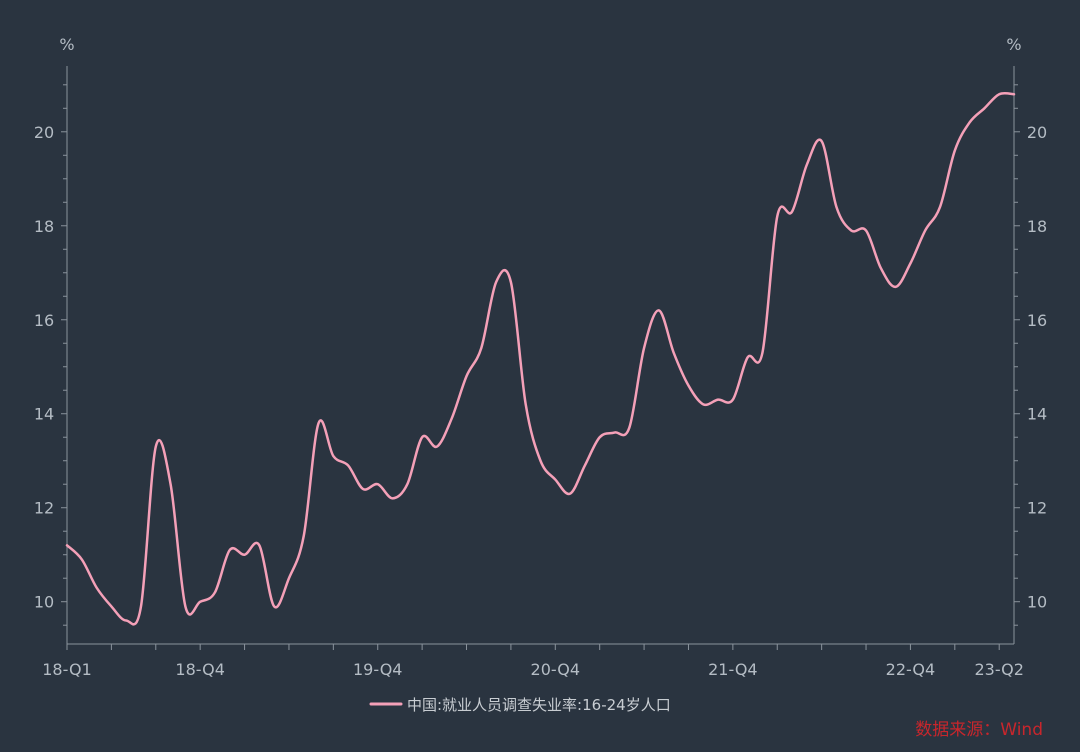 This screenshot has width=1080, height=752. Describe the element at coordinates (66, 44) in the screenshot. I see `y-unit-left: %` at that location.